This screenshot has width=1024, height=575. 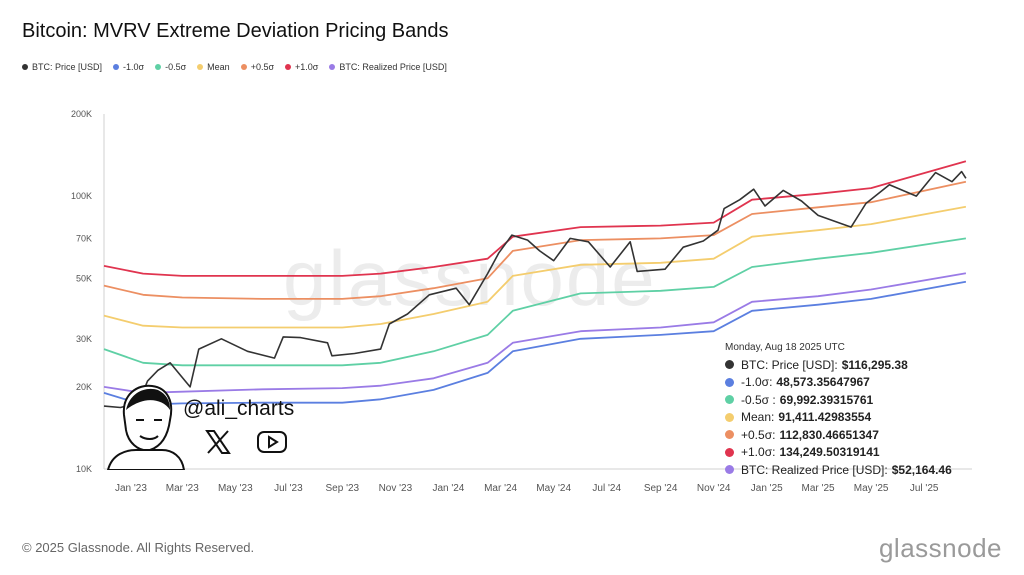 What do you see at coordinates (661, 488) in the screenshot?
I see `x-tick-label: Sep '24` at bounding box center [661, 488].